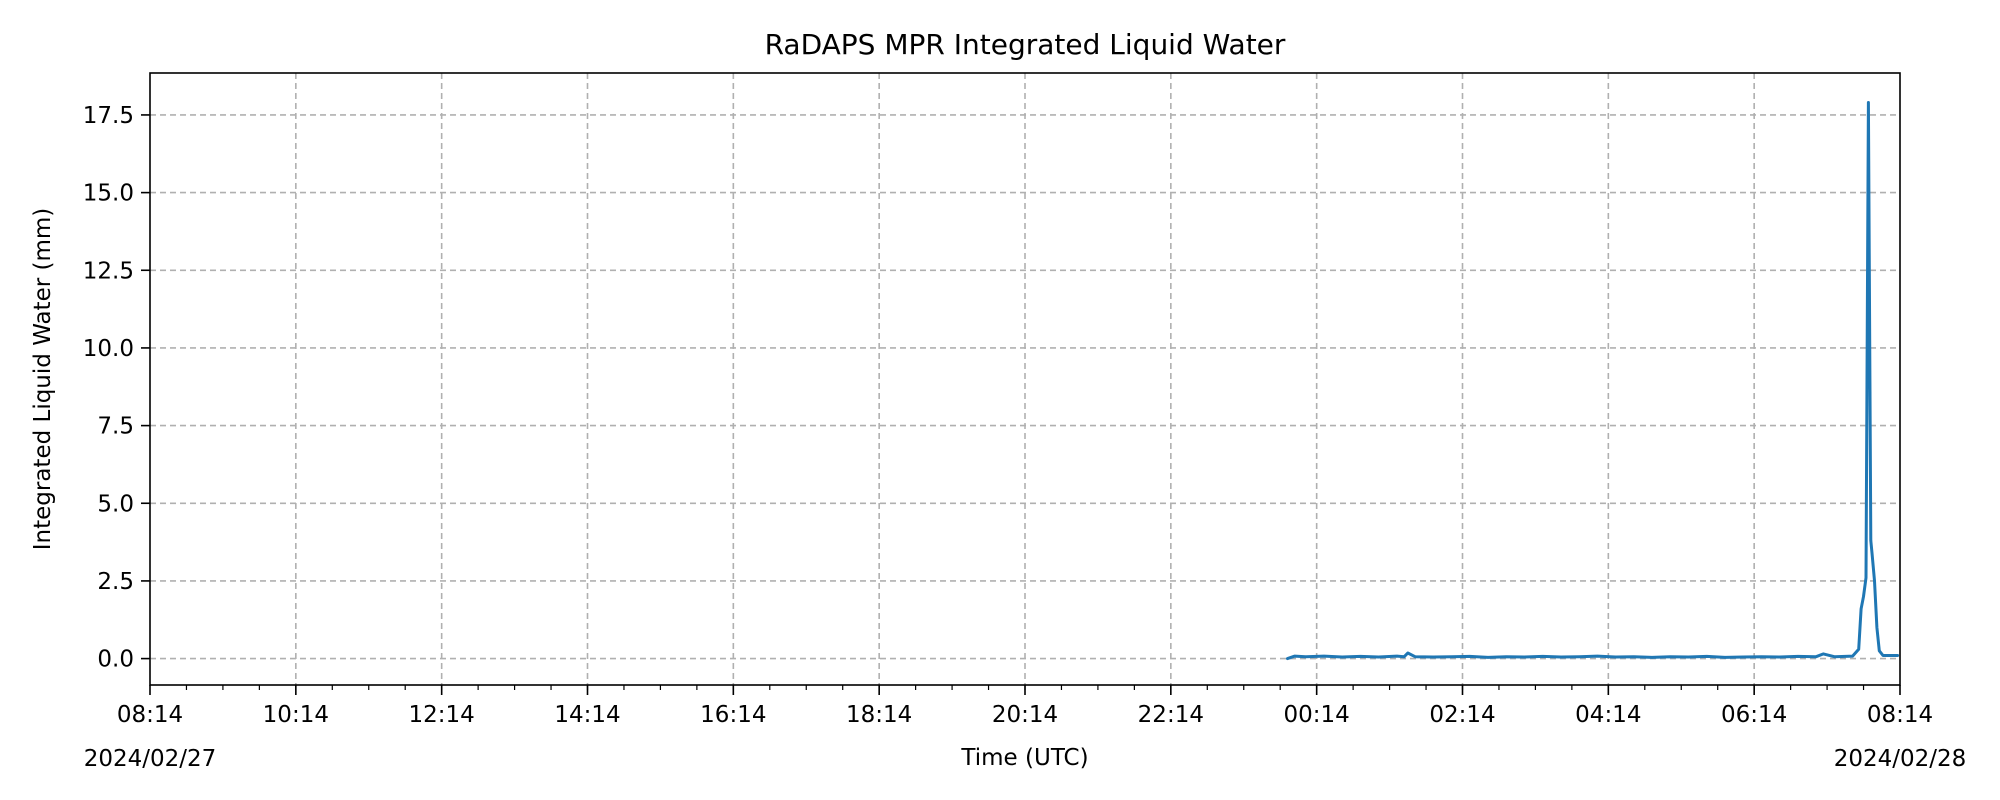 The width and height of the screenshot is (2000, 800). What do you see at coordinates (879, 715) in the screenshot?
I see `x-tick-label: 18:14` at bounding box center [879, 715].